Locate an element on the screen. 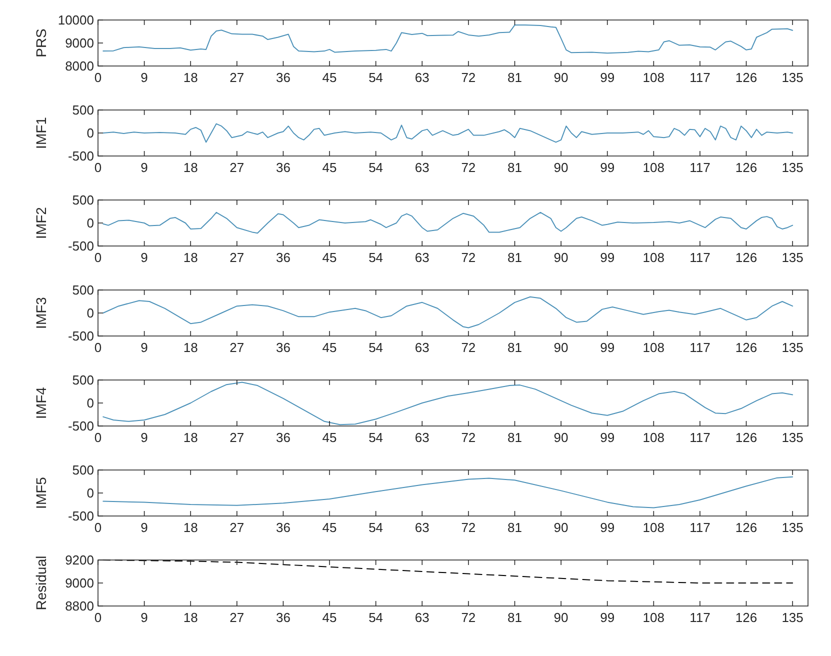  y-axis-title: IMF2 is located at coordinates (41, 222).